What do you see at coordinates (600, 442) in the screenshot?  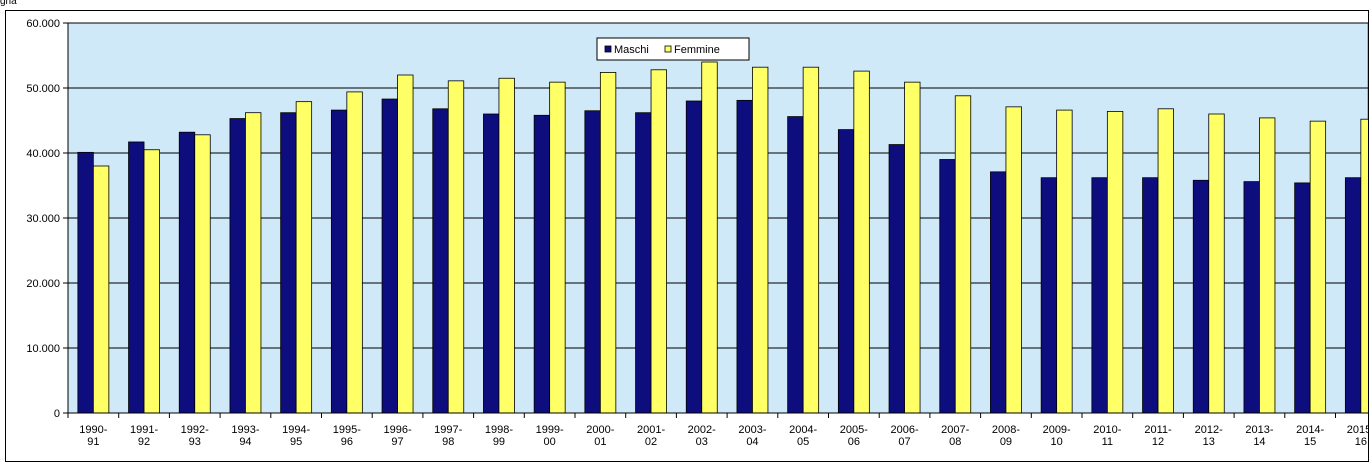 I see `x-tick-label-line: 01` at bounding box center [600, 442].